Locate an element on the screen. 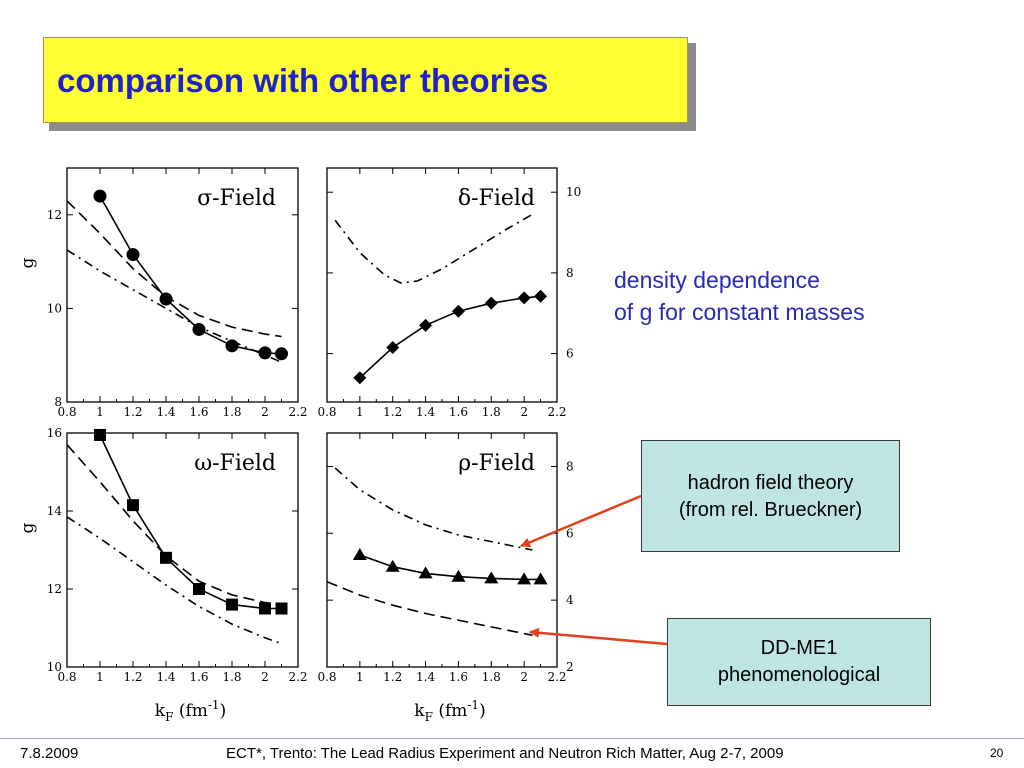  panel-title: δ-Field is located at coordinates (496, 198).